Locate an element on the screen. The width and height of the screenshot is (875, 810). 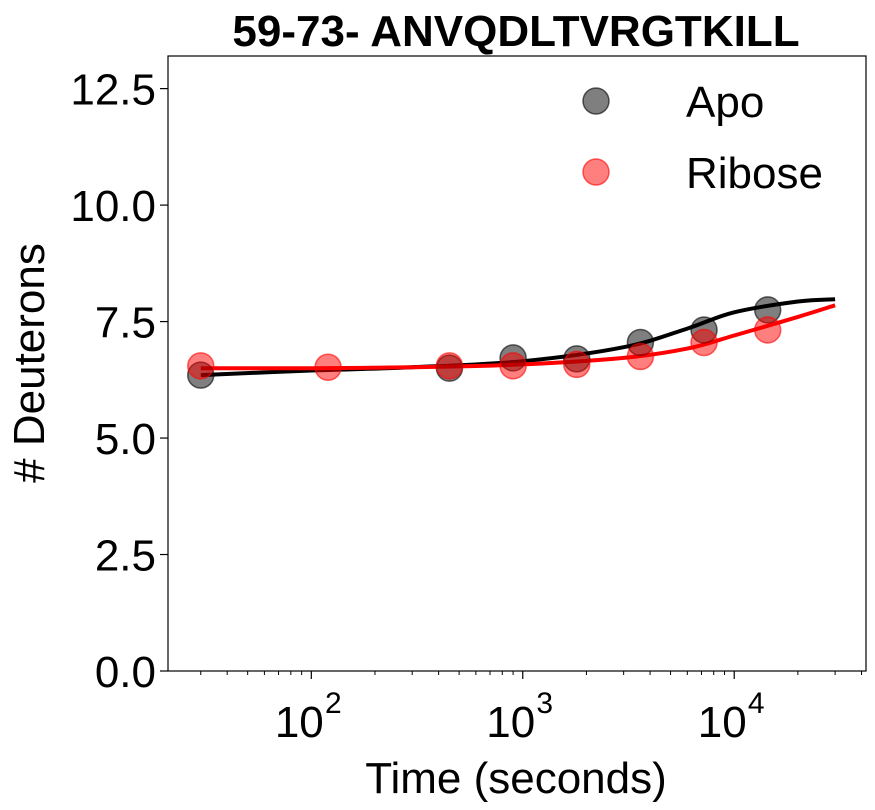
x-axis-label: Time (seconds) is located at coordinates (516, 778).